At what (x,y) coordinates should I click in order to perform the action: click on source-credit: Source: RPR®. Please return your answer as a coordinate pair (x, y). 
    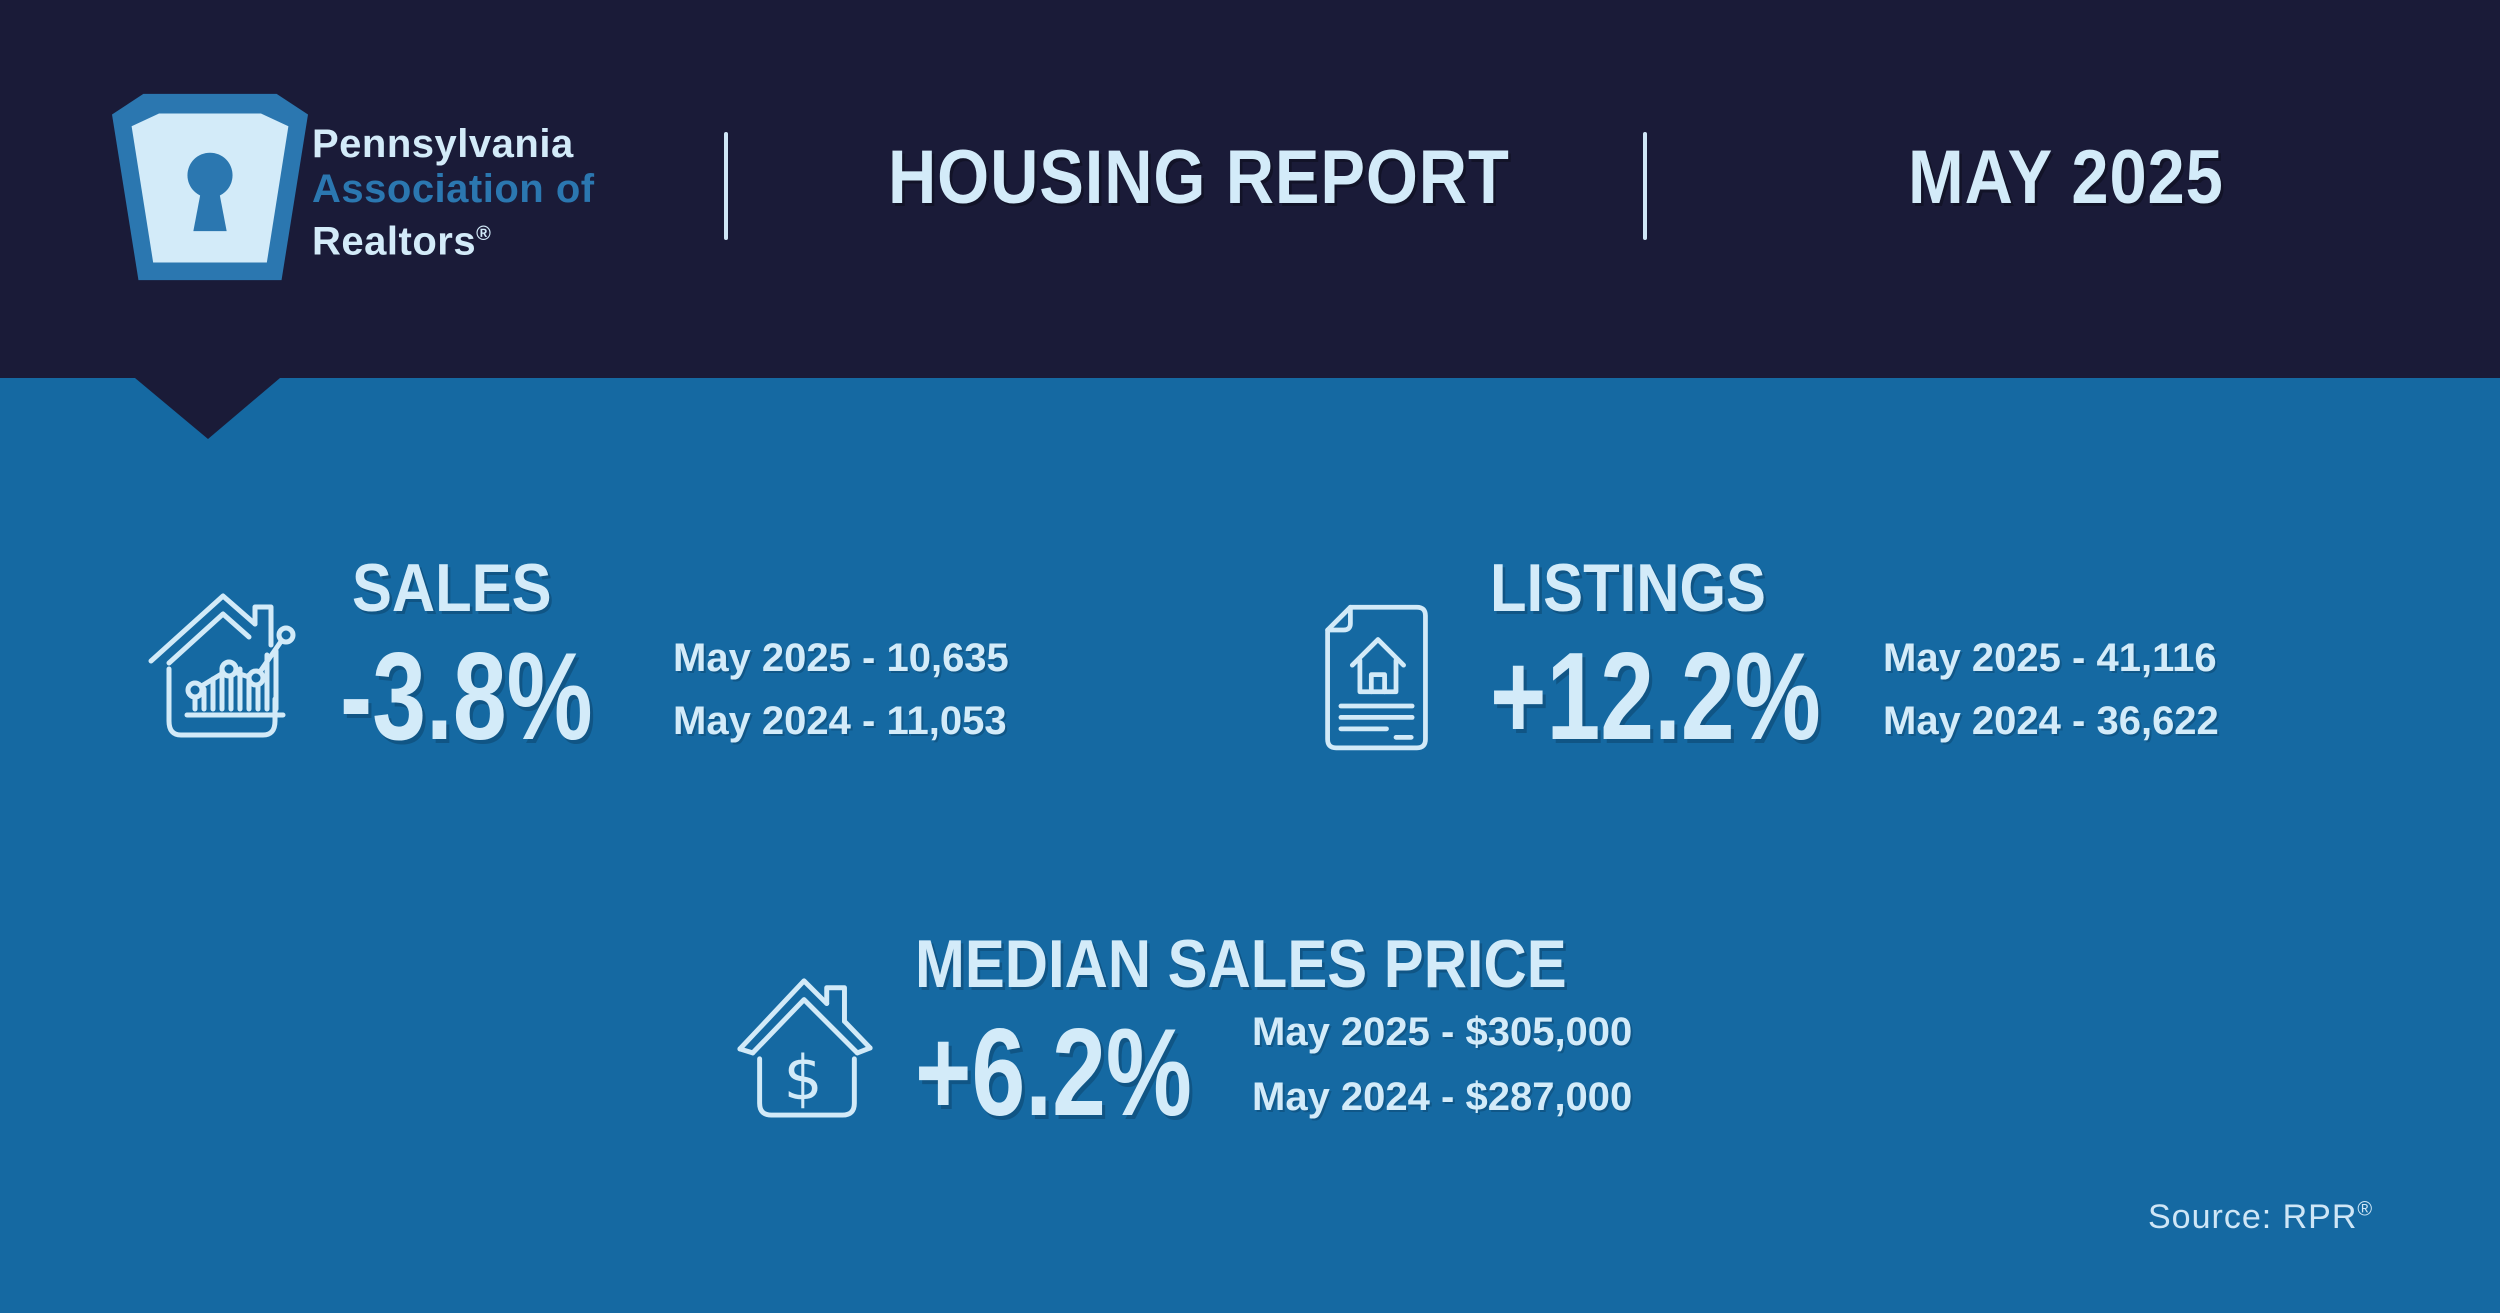
    Looking at the image, I should click on (2261, 1217).